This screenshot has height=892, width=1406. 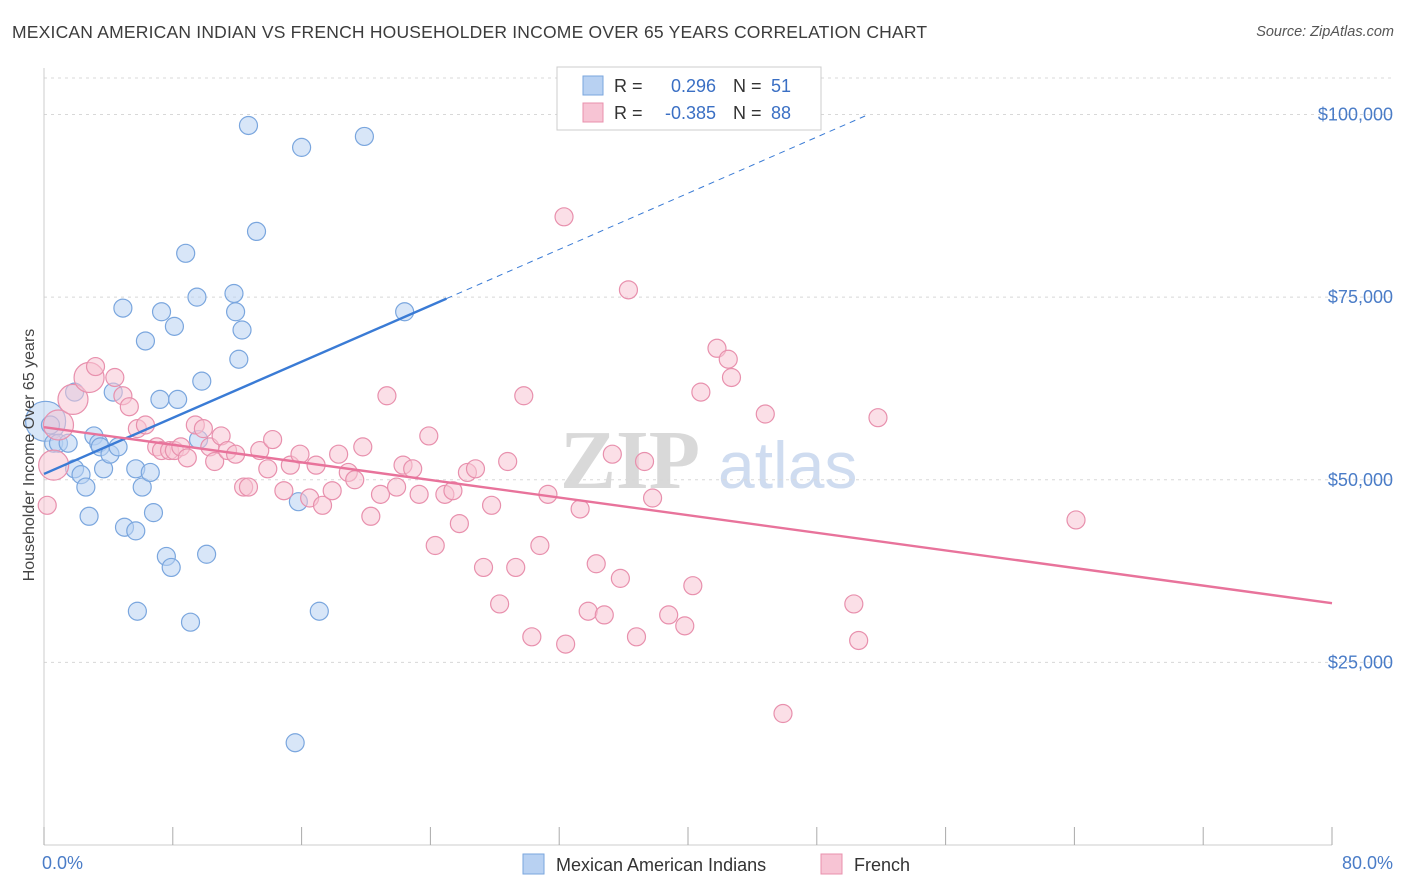 I want to click on legend-label: French, so click(x=882, y=865).